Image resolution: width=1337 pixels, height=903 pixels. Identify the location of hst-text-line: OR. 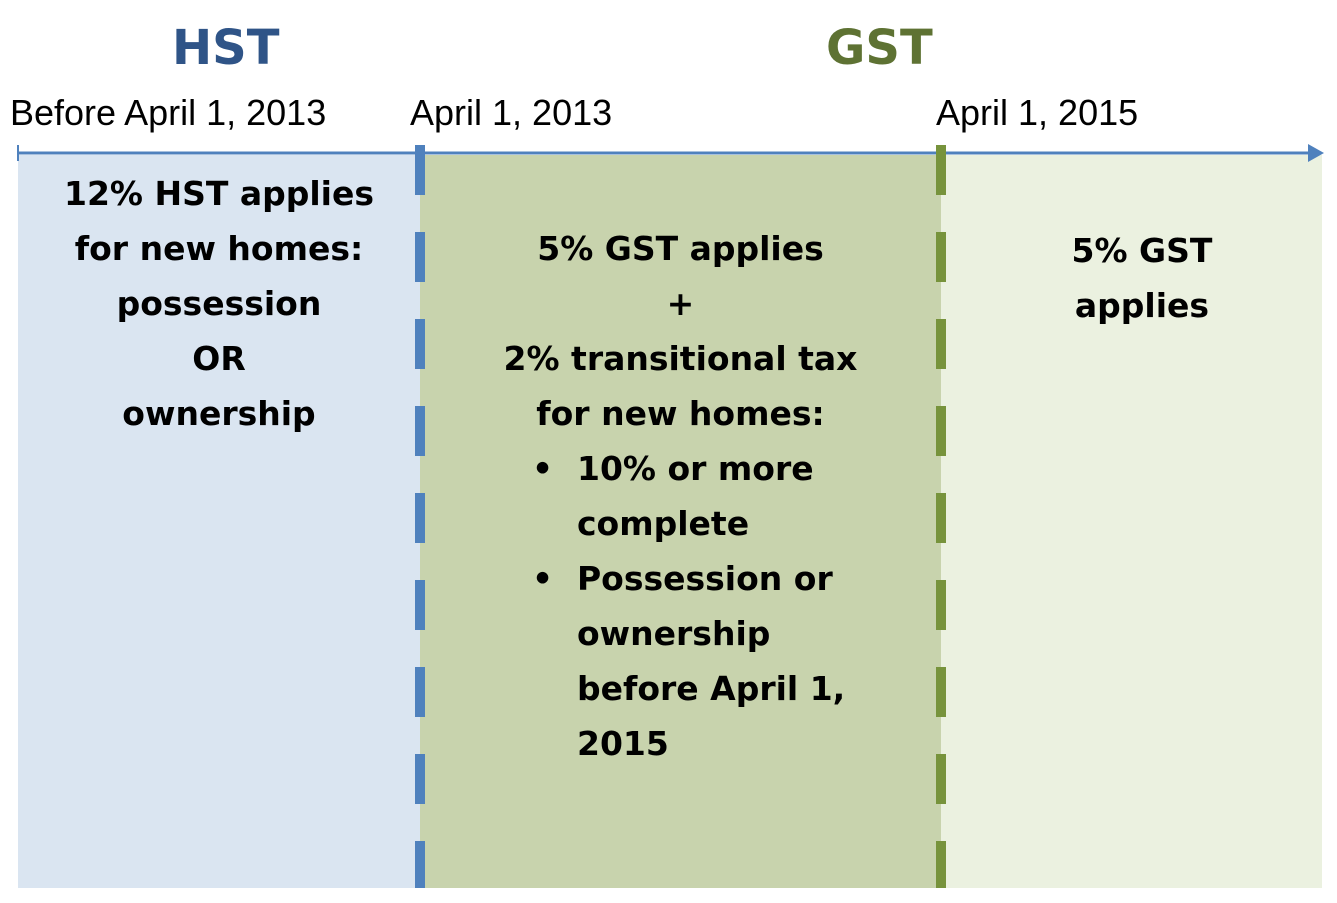
(219, 358).